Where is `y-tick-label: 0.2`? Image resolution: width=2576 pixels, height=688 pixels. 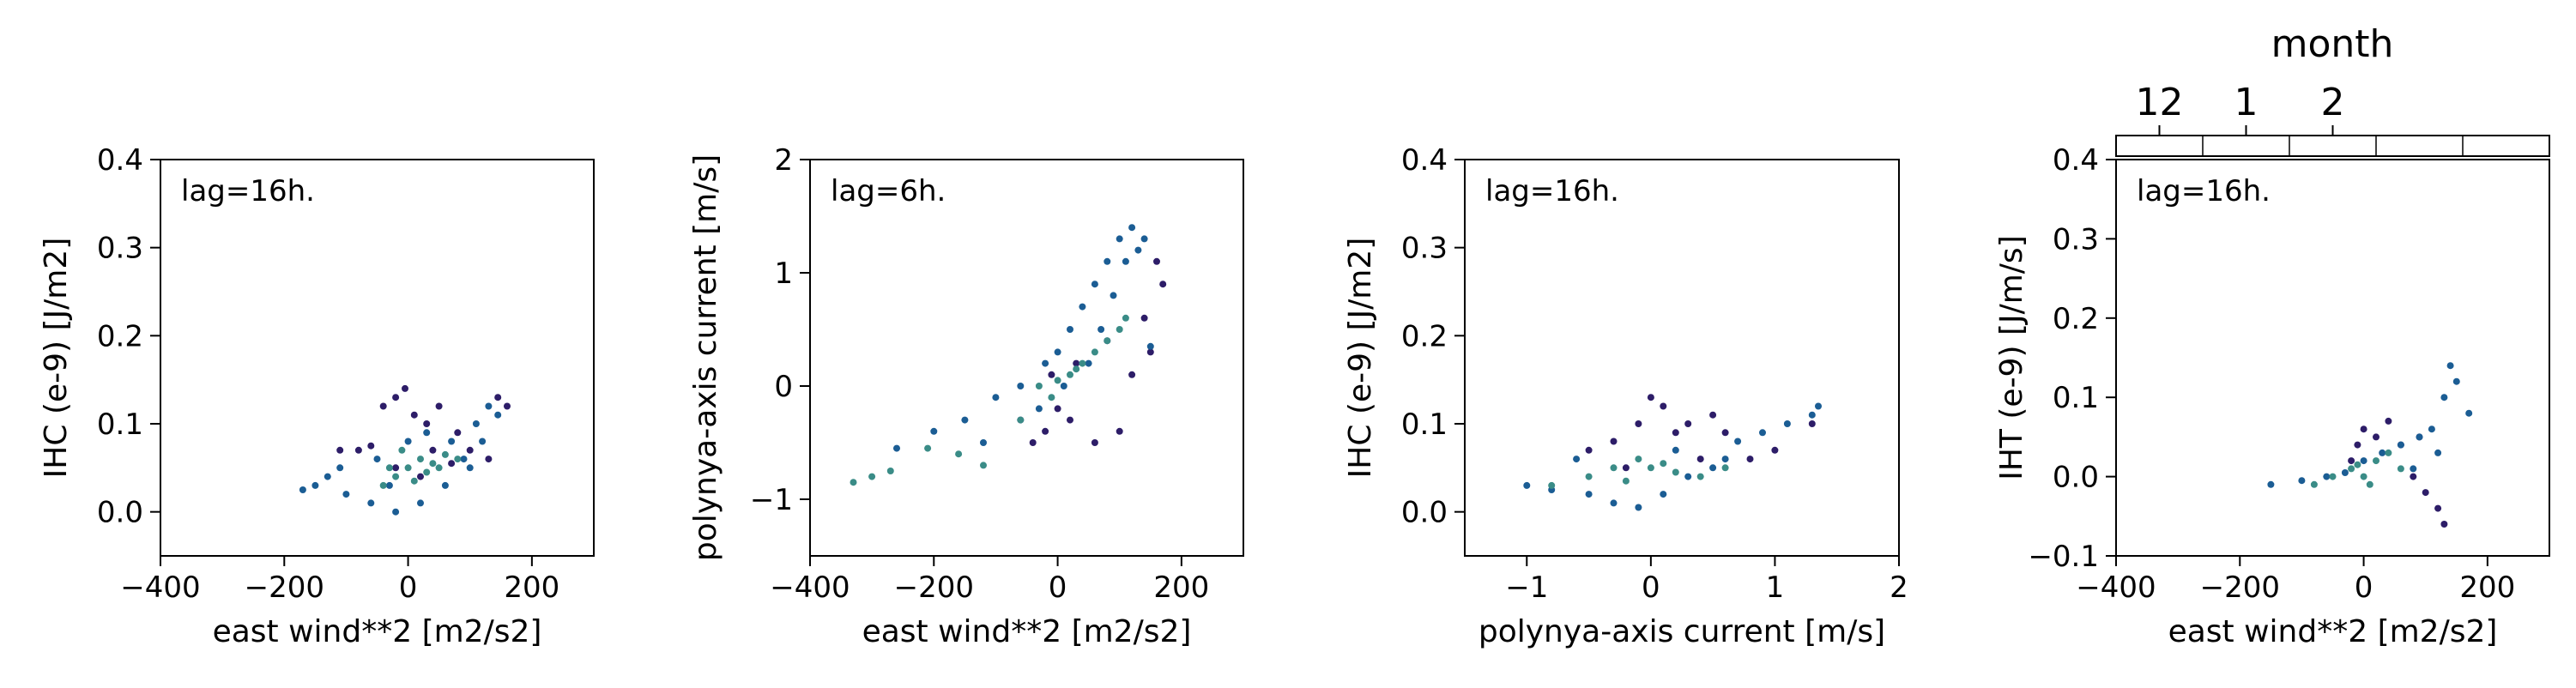 y-tick-label: 0.2 is located at coordinates (2076, 319).